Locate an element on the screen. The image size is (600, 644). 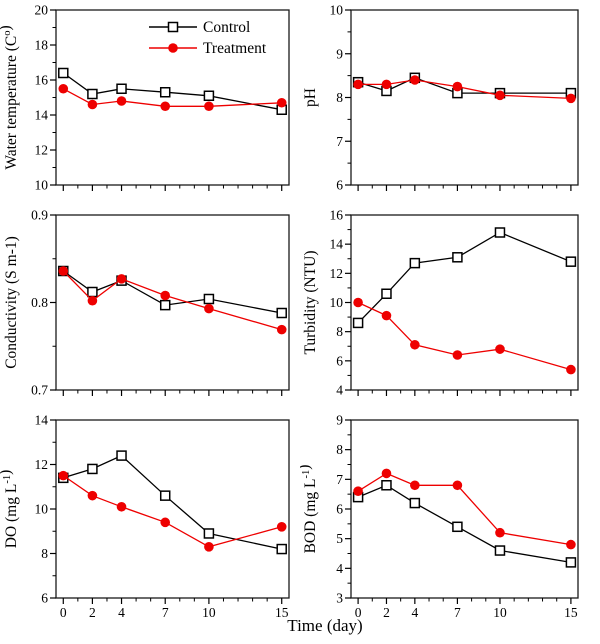
x-tick-label: 7 is located at coordinates (457, 612).